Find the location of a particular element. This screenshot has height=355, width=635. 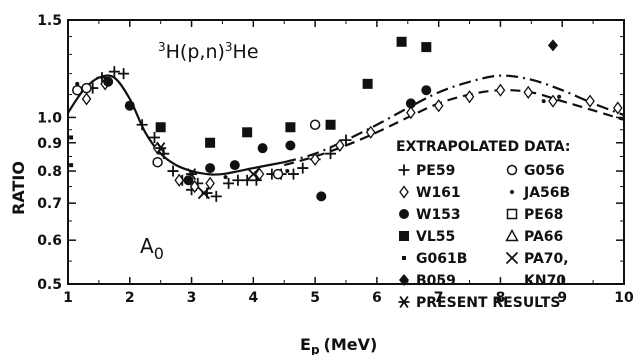

annotation-sup2: 3 is located at coordinates (229, 47).